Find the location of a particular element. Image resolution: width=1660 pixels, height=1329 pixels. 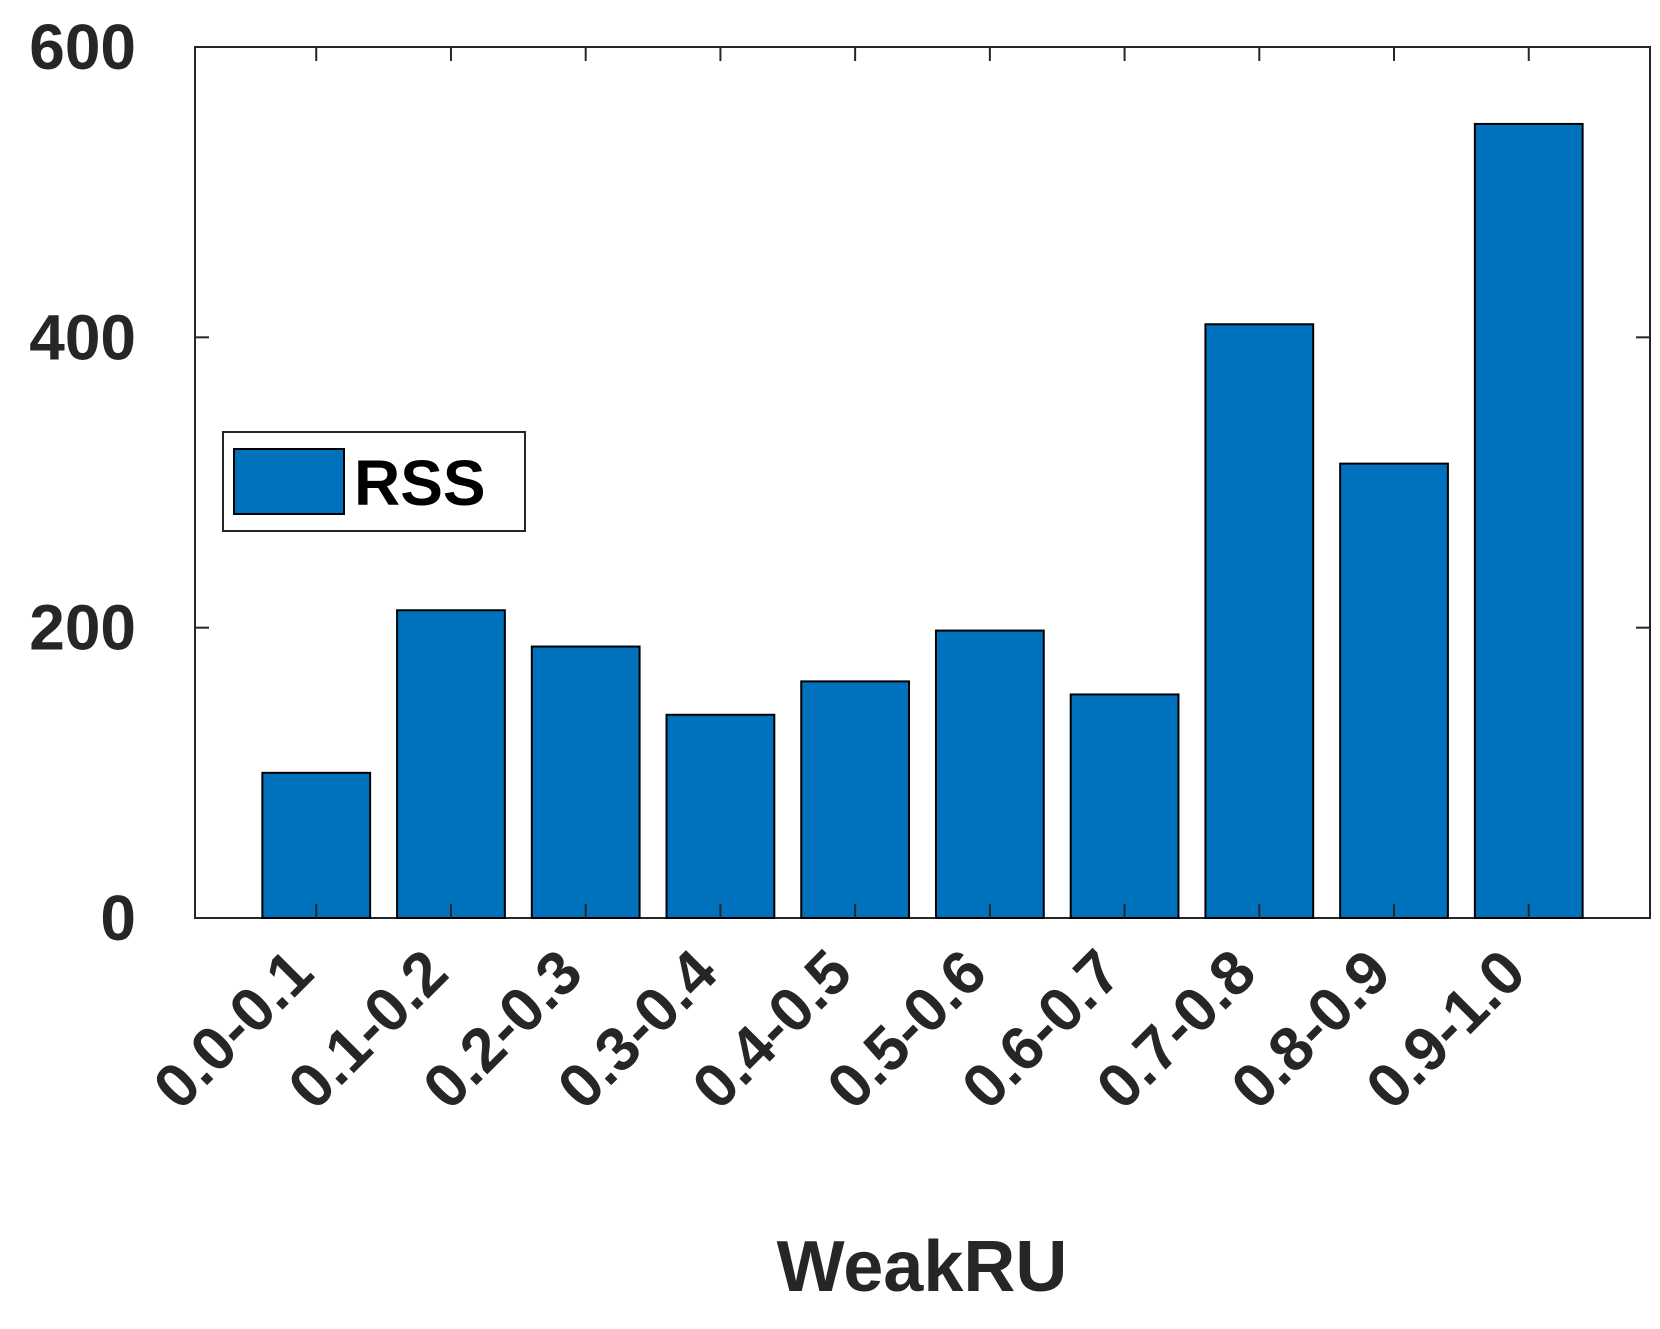

x-axis-label: WeakRU is located at coordinates (922, 1267).